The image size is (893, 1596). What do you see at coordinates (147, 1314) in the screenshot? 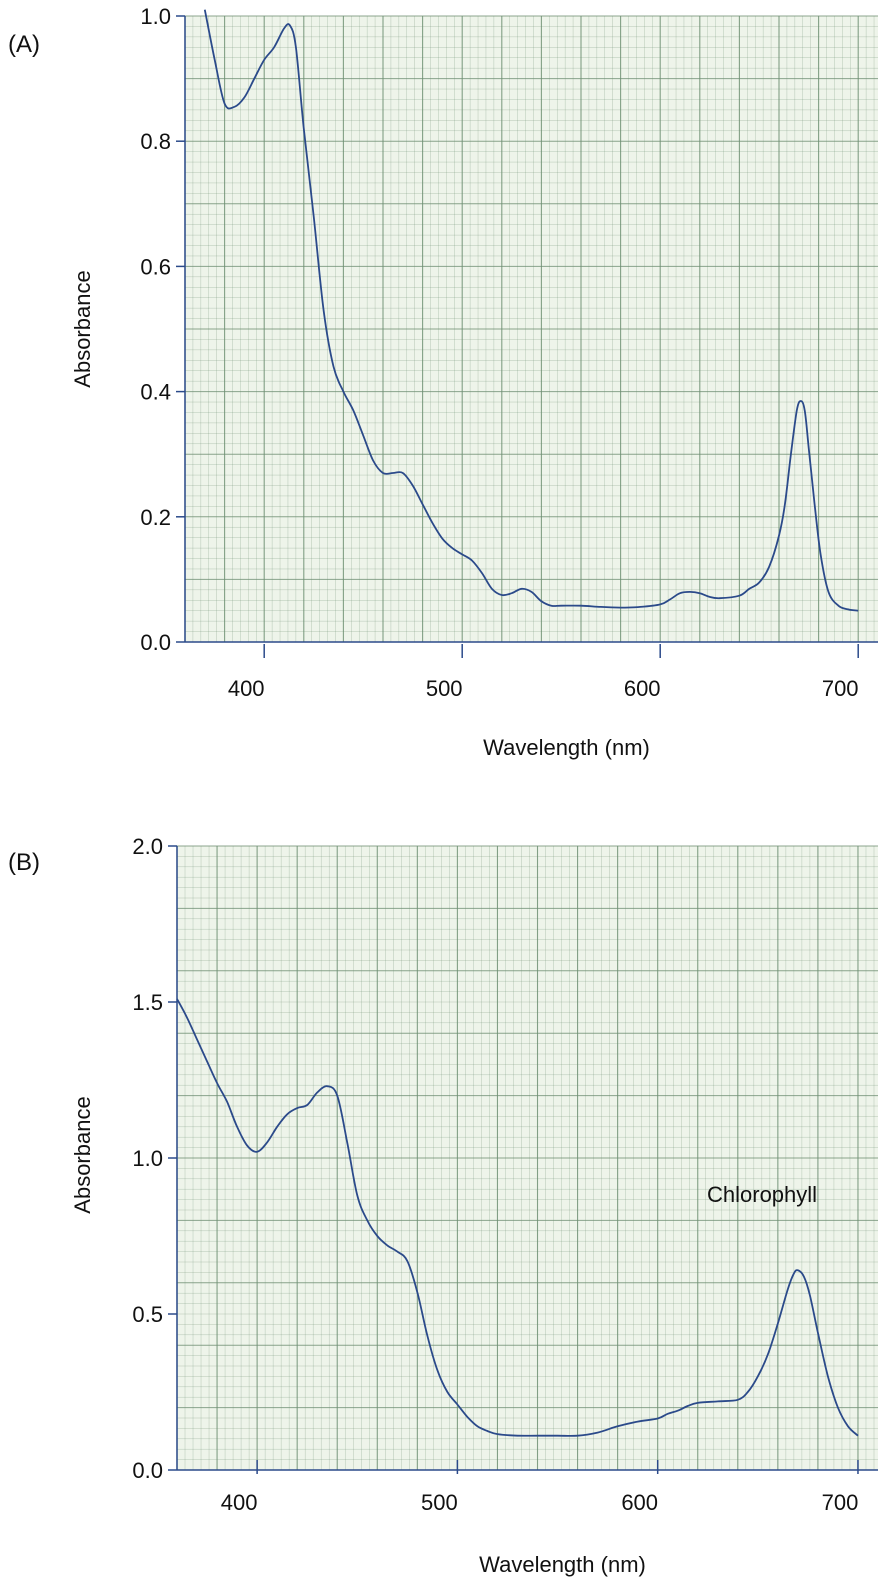
I see `y-tick-label: 0.5` at bounding box center [147, 1314].